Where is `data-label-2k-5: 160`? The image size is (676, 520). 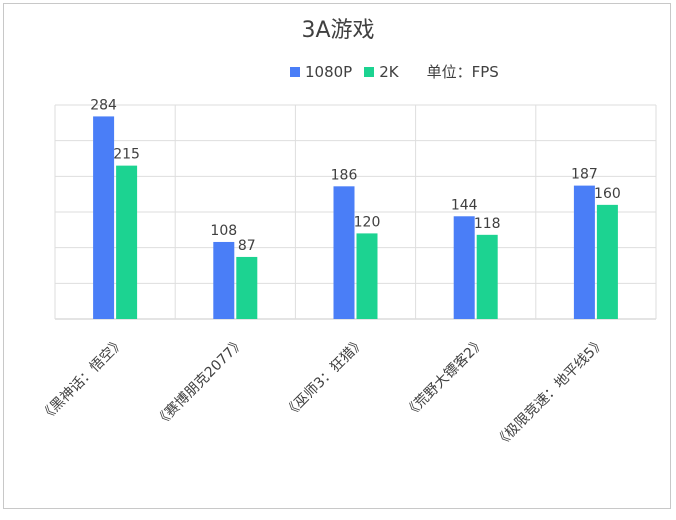 data-label-2k-5: 160 is located at coordinates (607, 194).